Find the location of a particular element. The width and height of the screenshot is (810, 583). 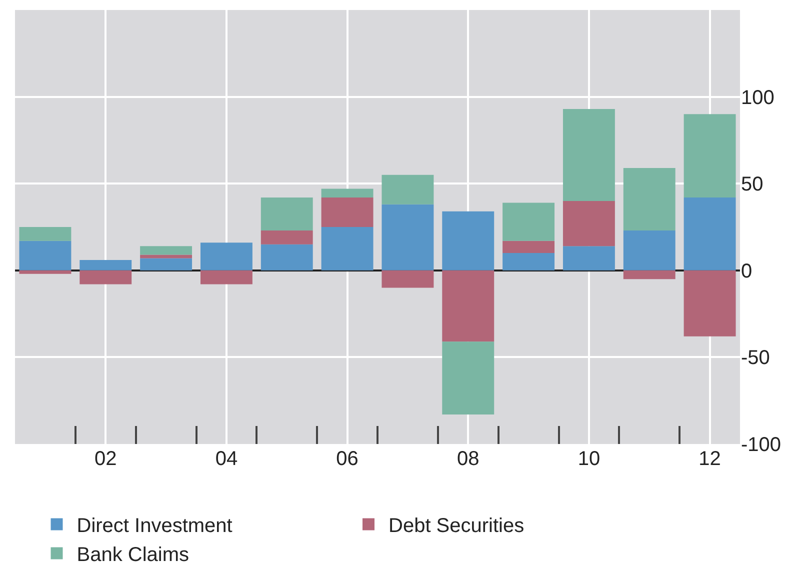

y-tick-label: -50 is located at coordinates (755, 358).